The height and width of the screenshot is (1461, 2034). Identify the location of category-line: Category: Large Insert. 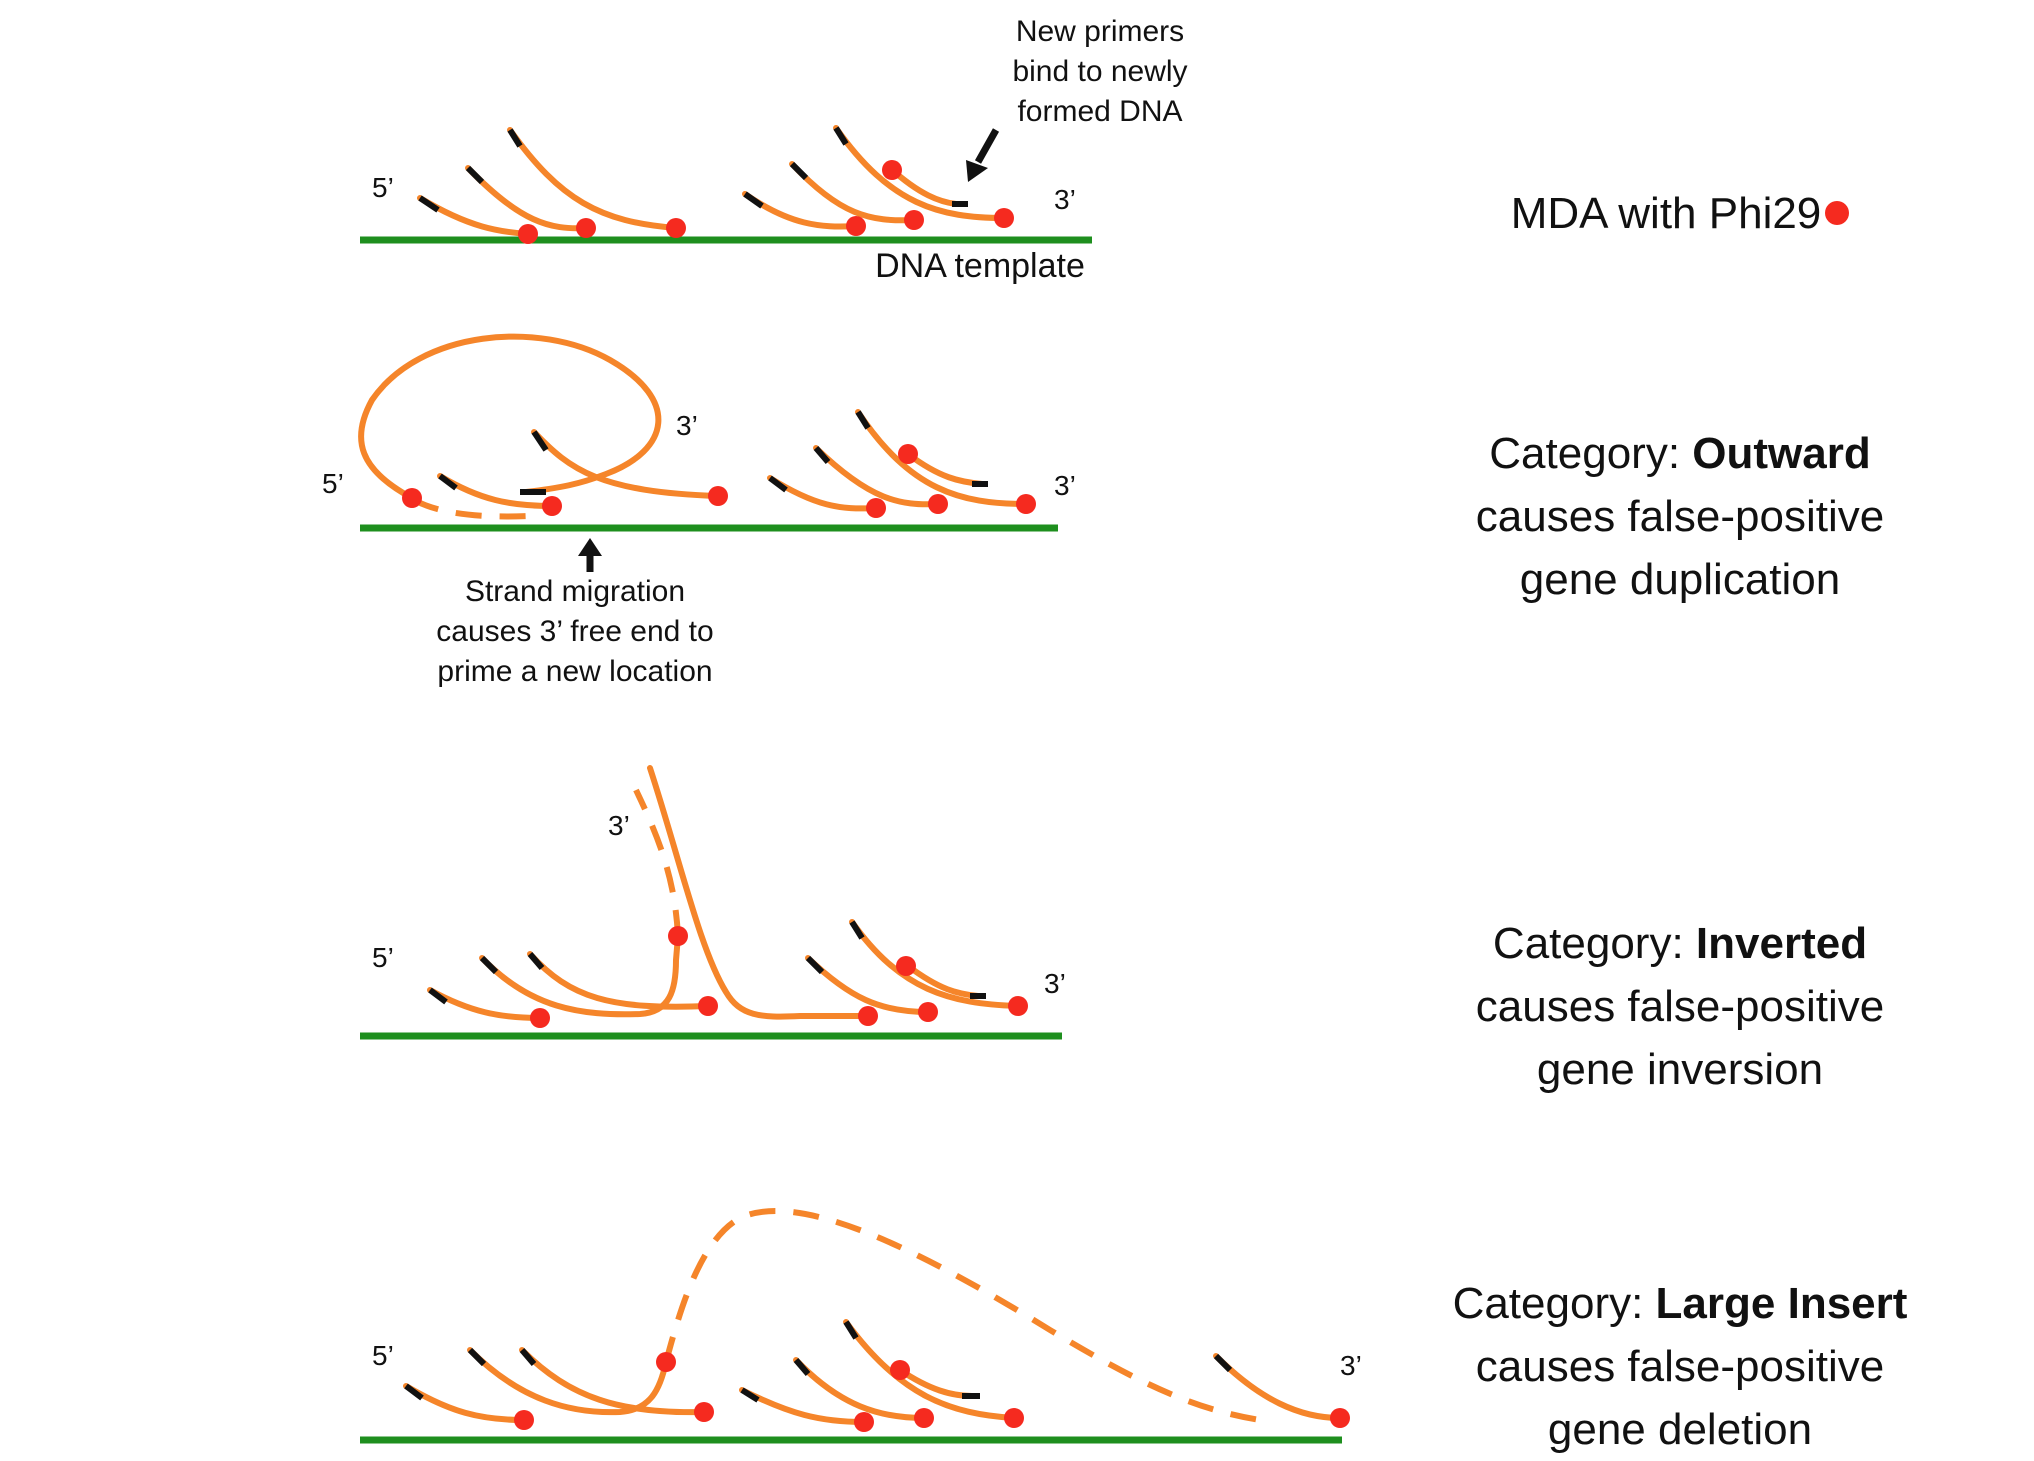
(1680, 1303).